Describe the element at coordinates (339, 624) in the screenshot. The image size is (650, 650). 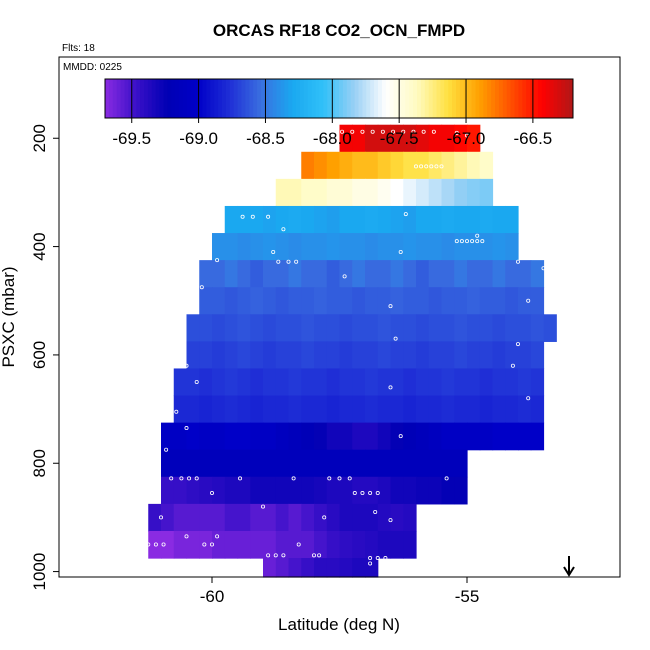
I see `x-axis-title: Latitude (deg N)` at that location.